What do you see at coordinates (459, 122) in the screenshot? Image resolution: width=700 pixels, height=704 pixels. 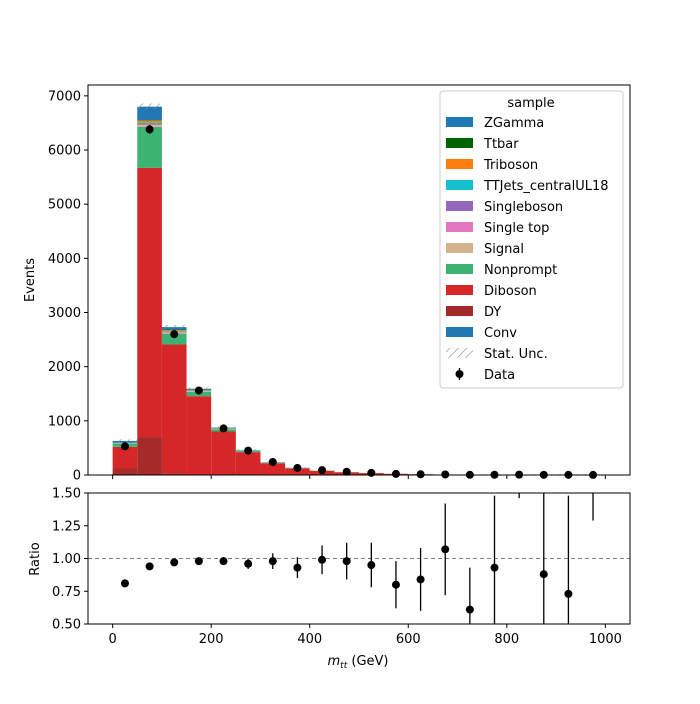 I see `legend-swatch-zgamma` at bounding box center [459, 122].